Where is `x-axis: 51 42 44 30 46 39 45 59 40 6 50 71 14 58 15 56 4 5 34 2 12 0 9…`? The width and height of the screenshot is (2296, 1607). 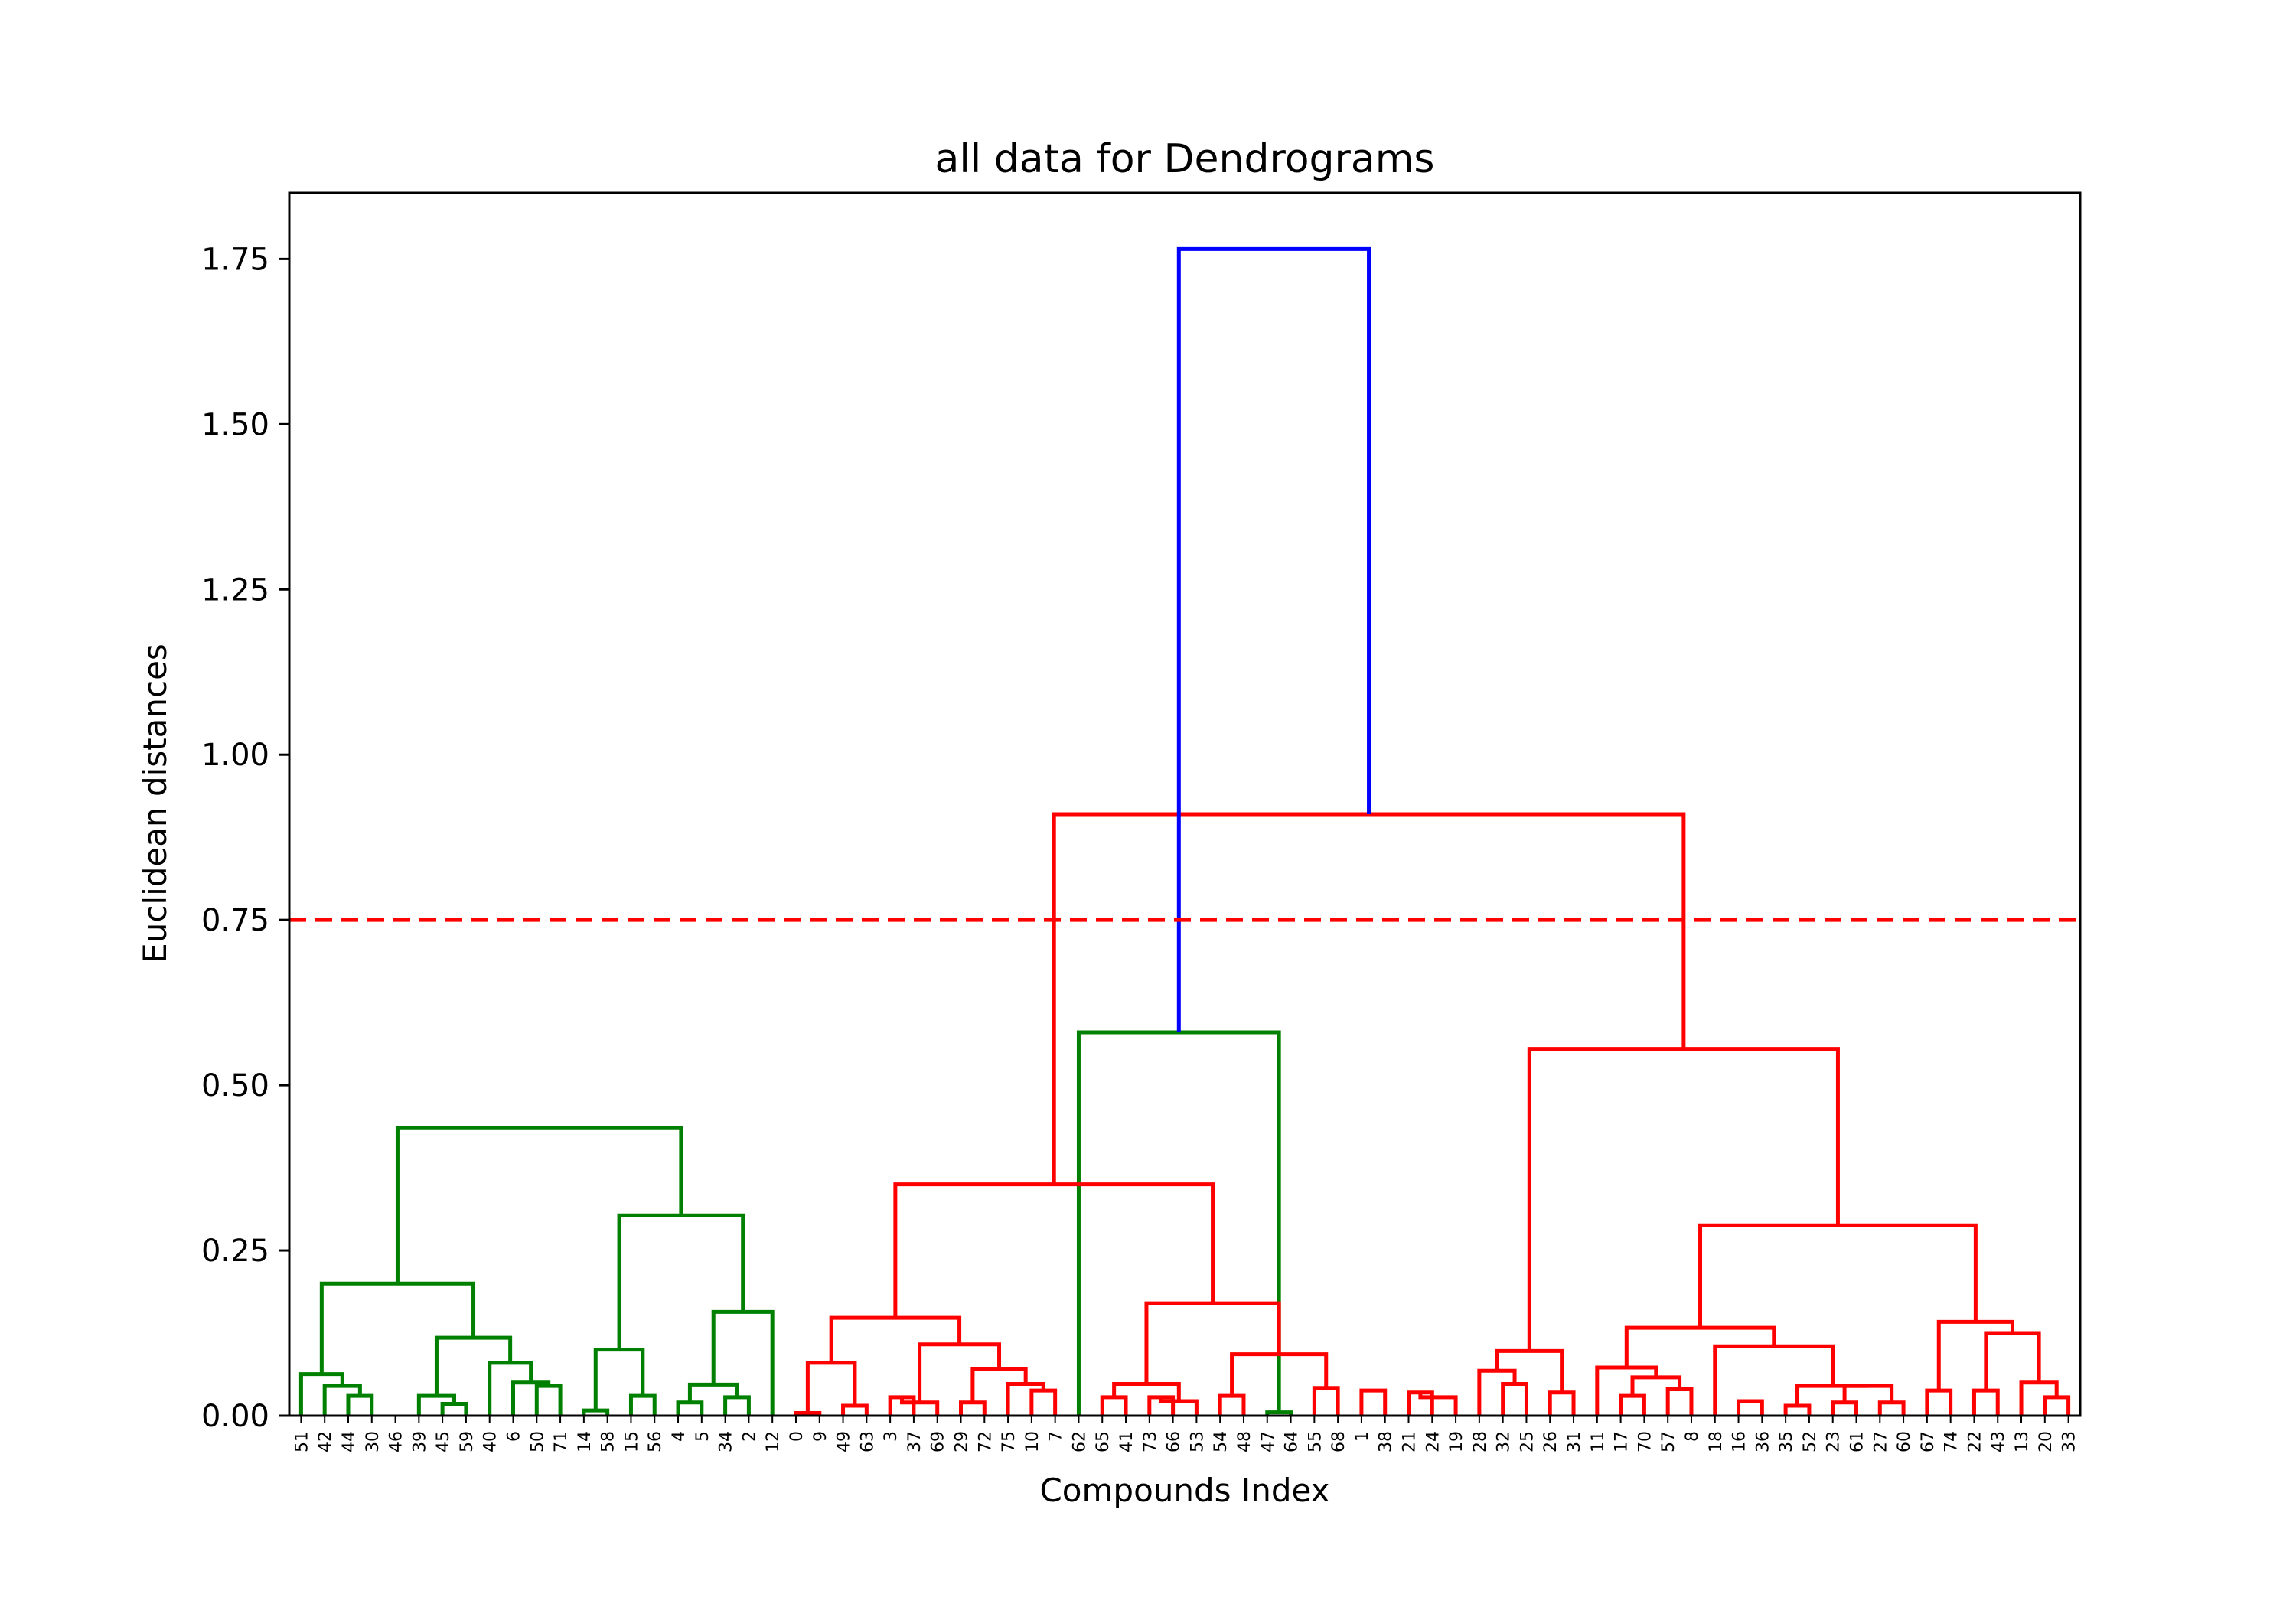
x-axis: 51 42 44 30 46 39 45 59 40 6 50 71 14 58 15 56 4 5 34 2 12 0 9… is located at coordinates (1185, 1434).